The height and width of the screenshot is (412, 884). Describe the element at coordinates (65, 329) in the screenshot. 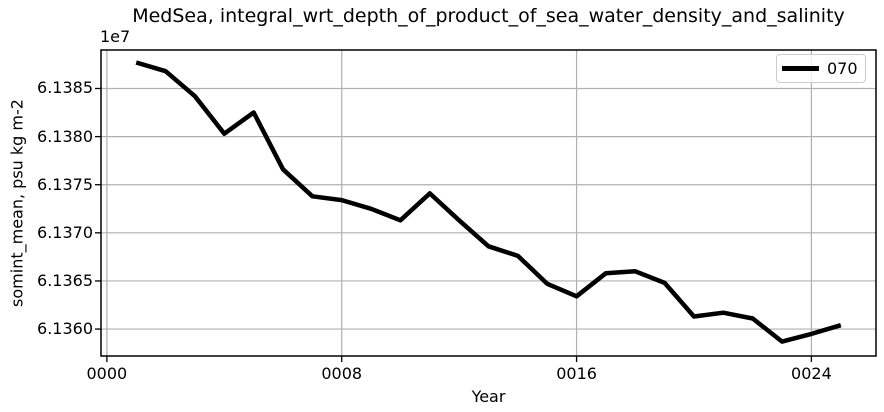

I see `y-tick-label: 6.1360` at that location.